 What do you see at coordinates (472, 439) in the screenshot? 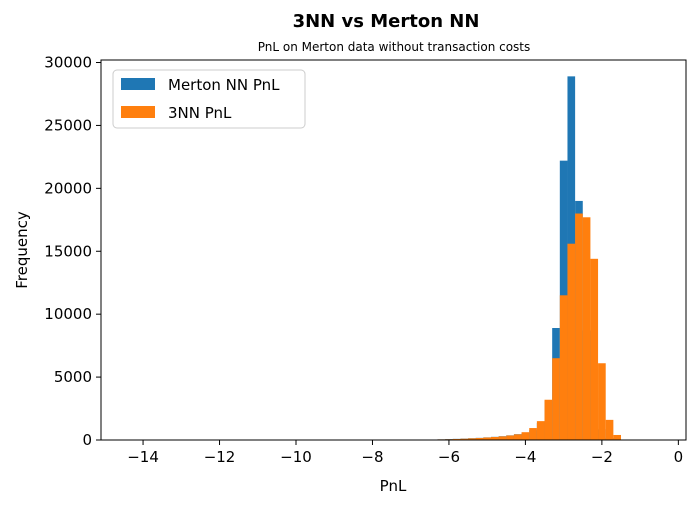
I see `3nn-bar-6` at bounding box center [472, 439].